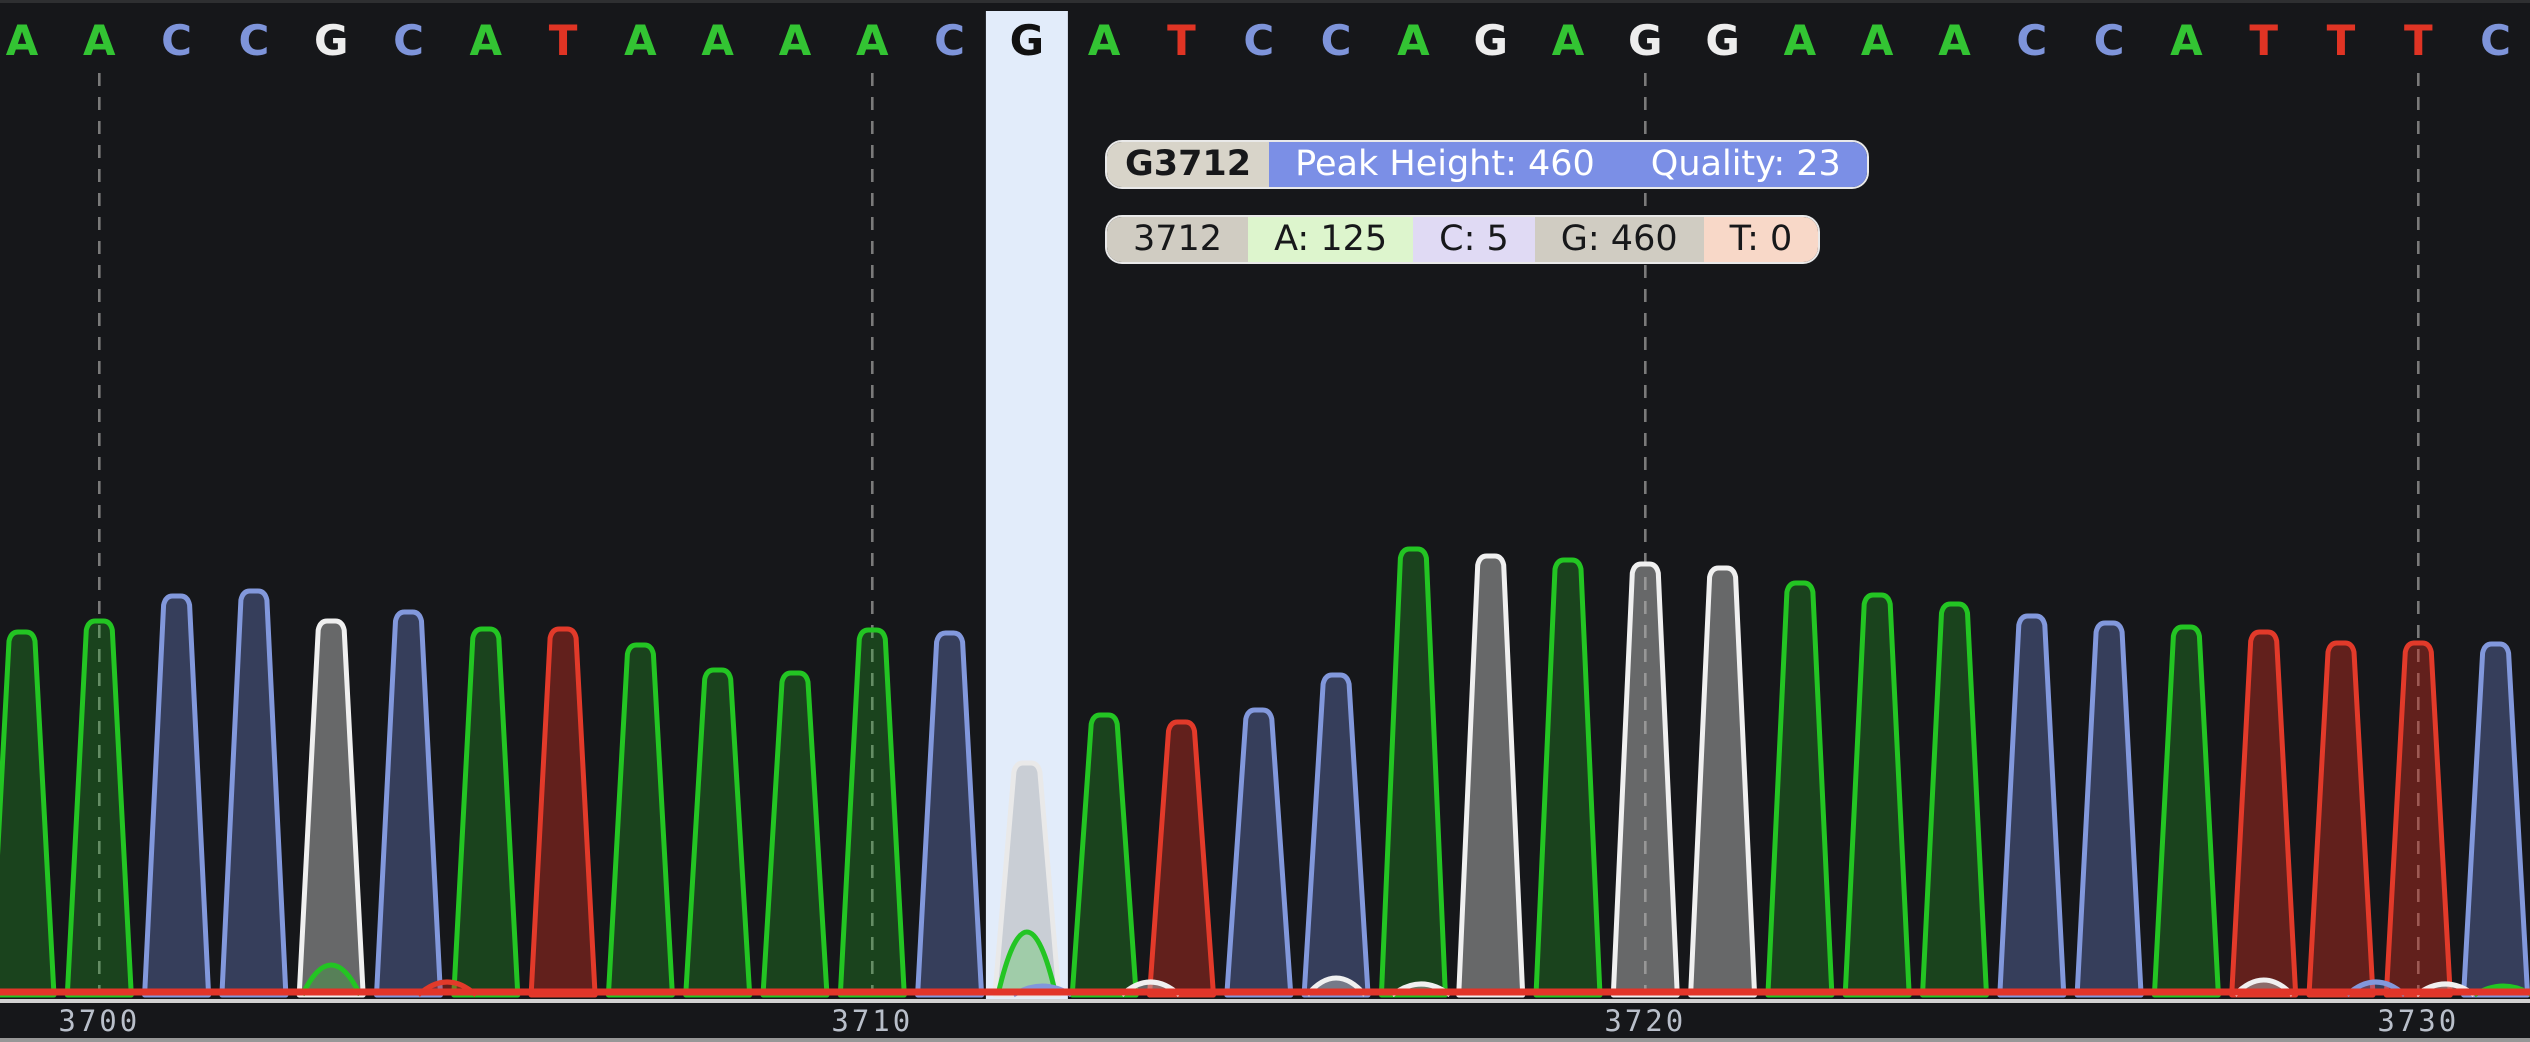  What do you see at coordinates (563, 40) in the screenshot?
I see `base-call-T3706: T` at bounding box center [563, 40].